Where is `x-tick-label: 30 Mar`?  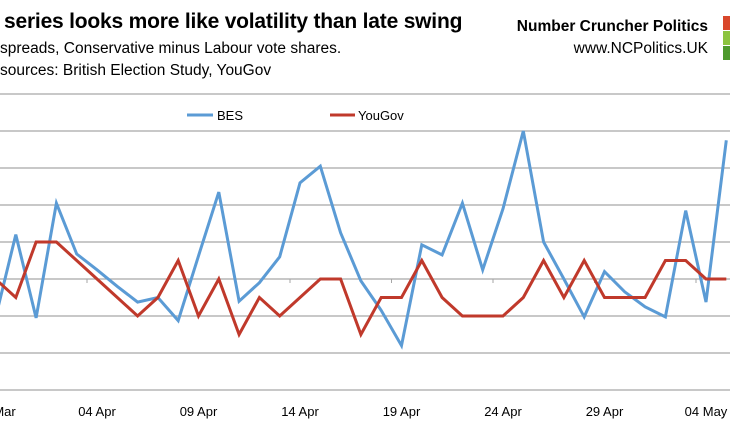
x-tick-label: 30 Mar is located at coordinates (8, 411).